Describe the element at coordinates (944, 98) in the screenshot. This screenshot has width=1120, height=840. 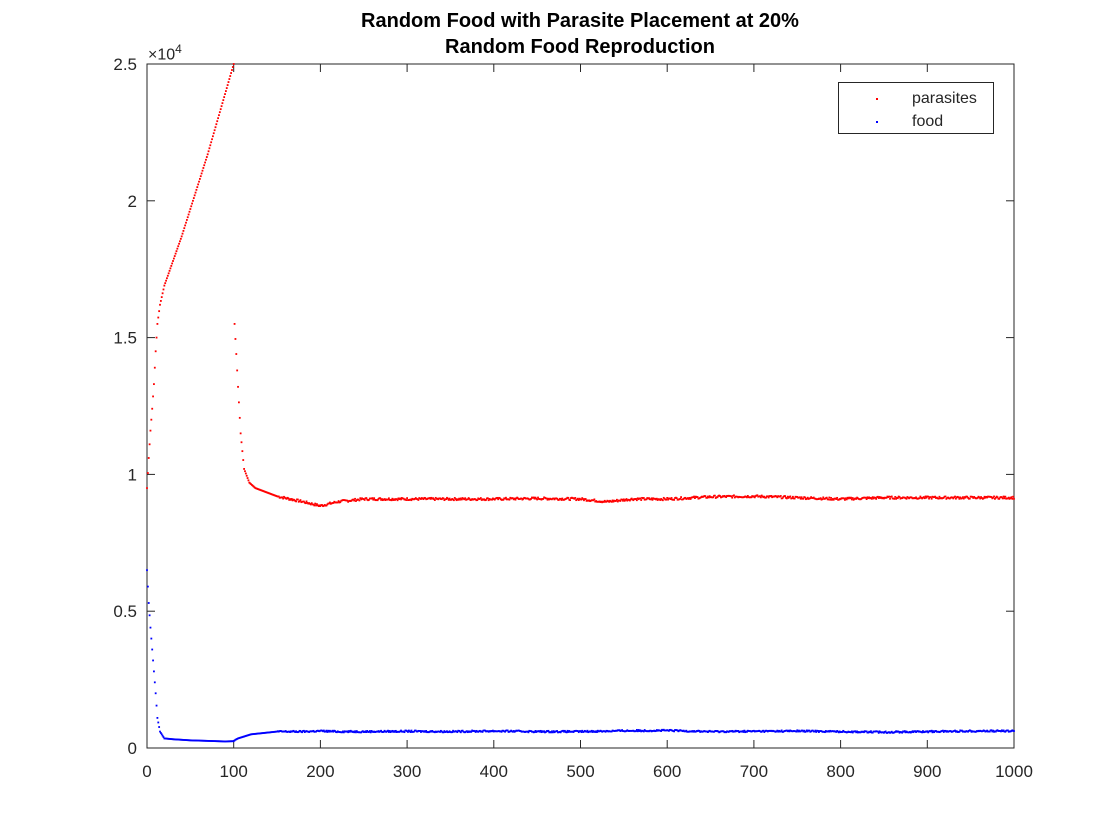
I see `legend-label-parasites: parasites` at that location.